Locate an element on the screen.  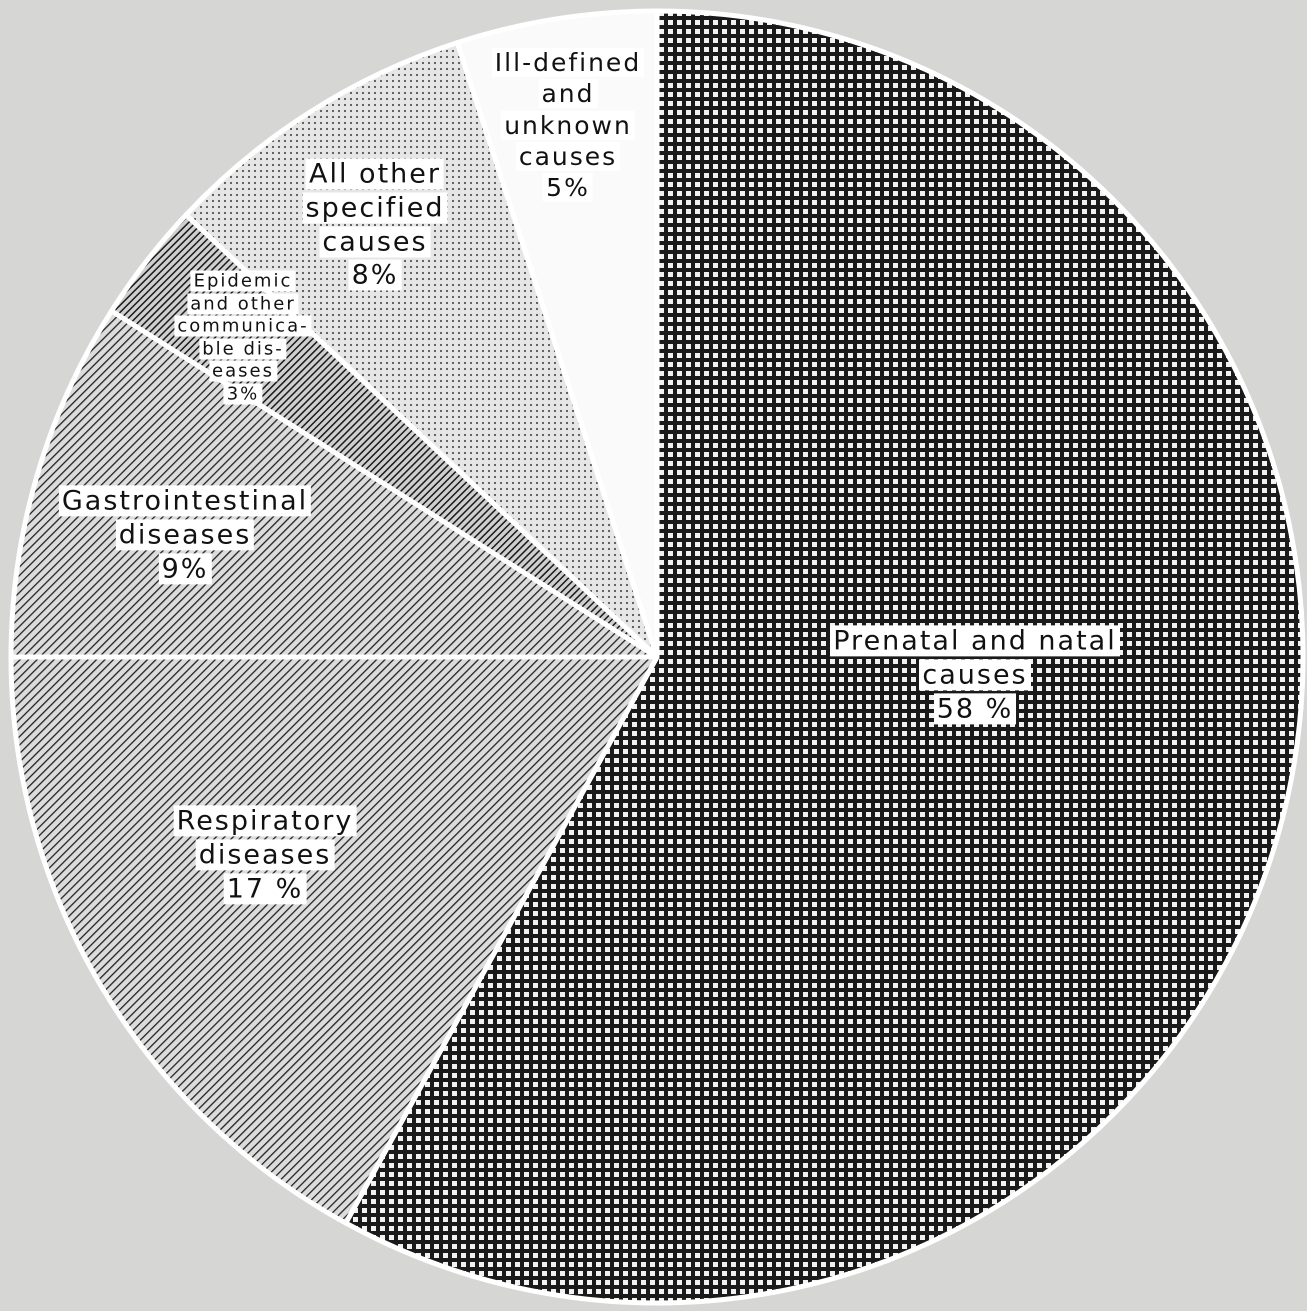
category-label: Respiratory diseases is located at coordinates (265, 838).